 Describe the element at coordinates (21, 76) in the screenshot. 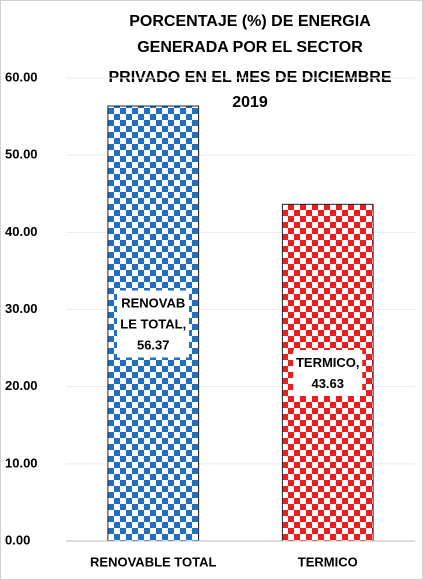

I see `y-tick-label: 60.00` at that location.